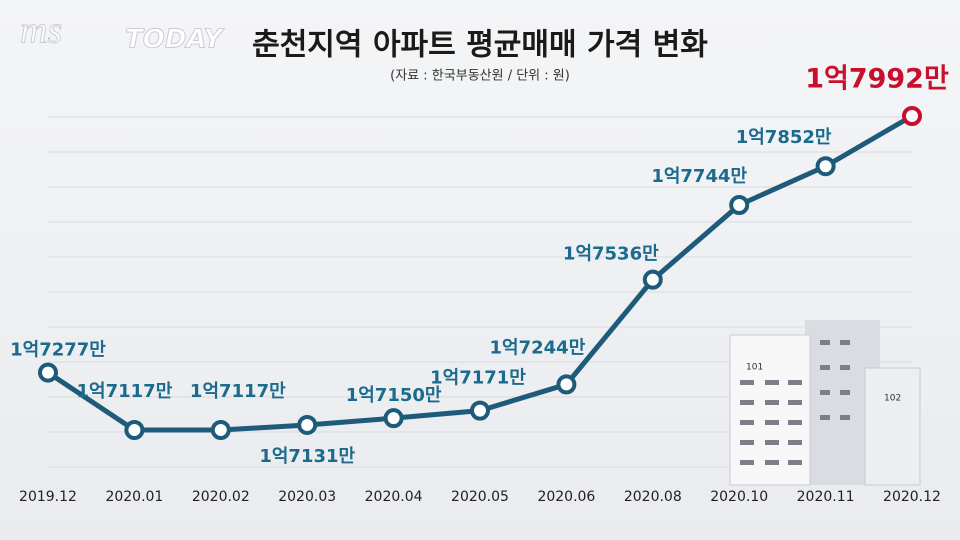  Describe the element at coordinates (41, 31) in the screenshot. I see `logo-ms: ms` at that location.